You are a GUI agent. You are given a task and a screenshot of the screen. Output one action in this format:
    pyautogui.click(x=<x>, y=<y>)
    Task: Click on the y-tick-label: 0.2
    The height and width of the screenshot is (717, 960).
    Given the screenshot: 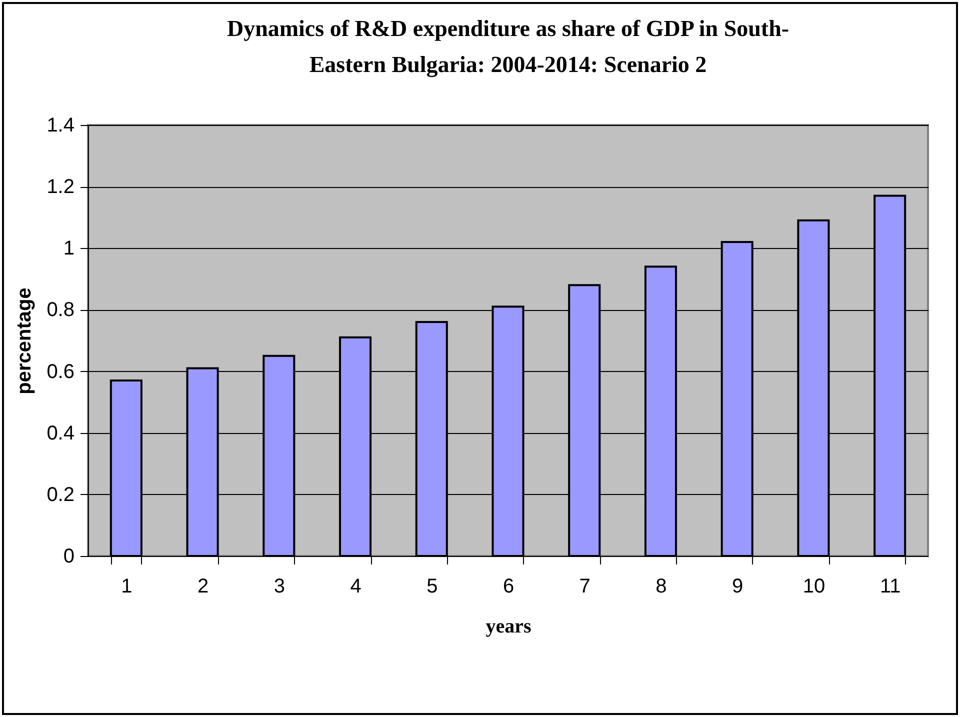 What is the action you would take?
    pyautogui.click(x=60, y=495)
    